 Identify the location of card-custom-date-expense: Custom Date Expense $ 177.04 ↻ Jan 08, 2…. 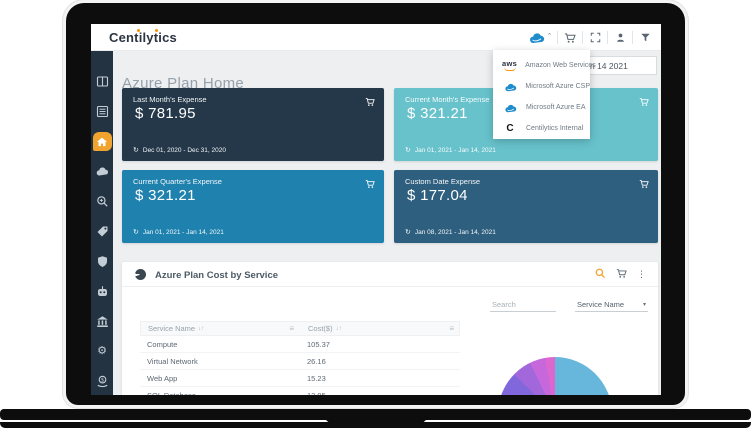
(526, 206).